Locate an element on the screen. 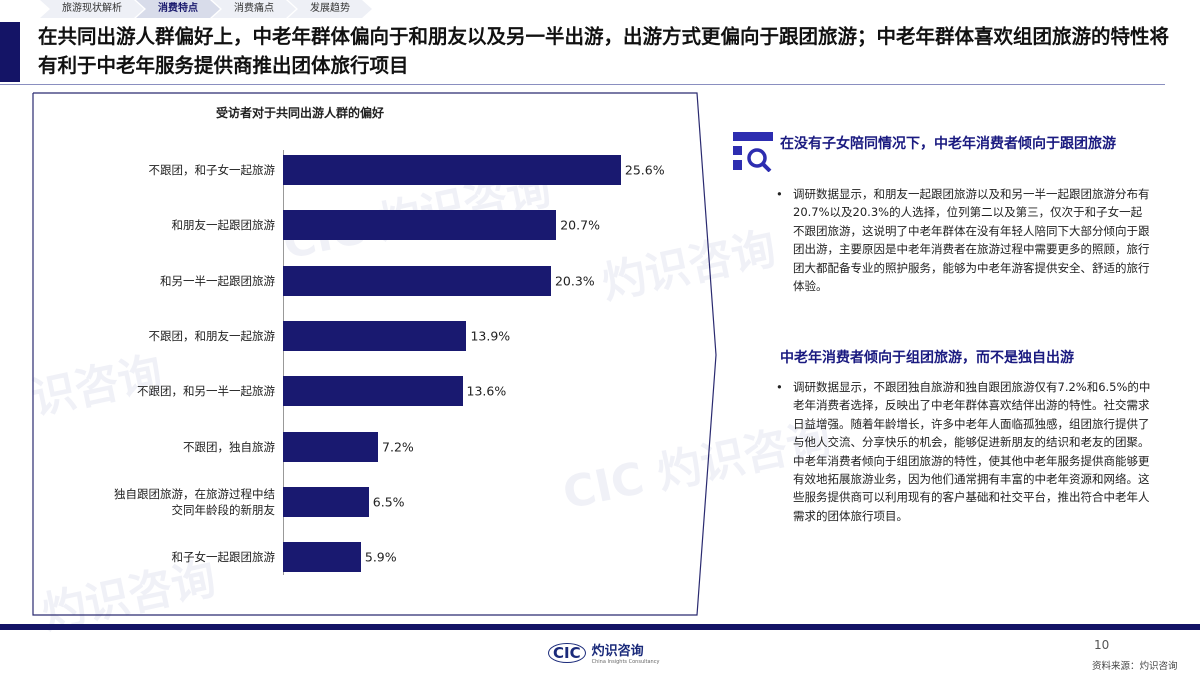 This screenshot has width=1200, height=675. company-logo: CIC 灼识咨询 China Insights Consultancy is located at coordinates (603, 652).